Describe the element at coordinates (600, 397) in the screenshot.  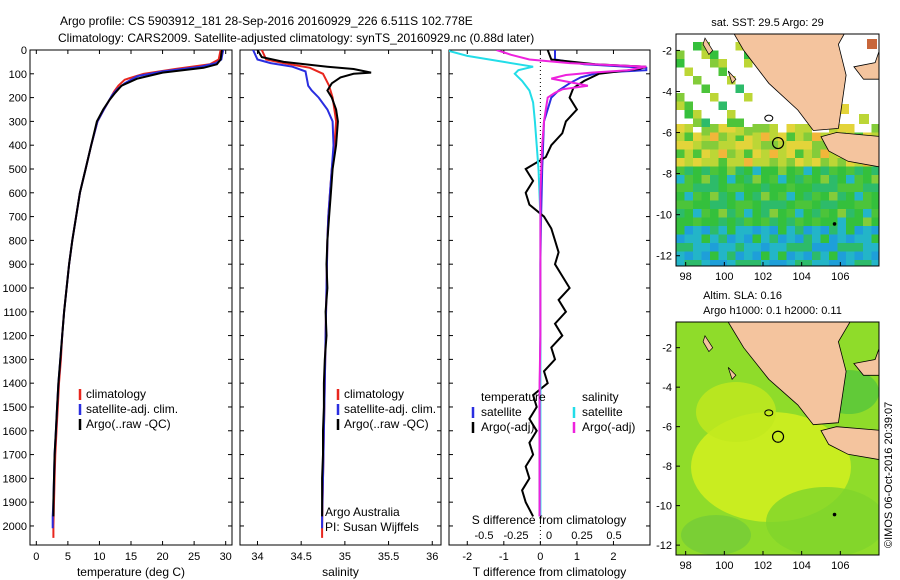
I see `legend-title-salinity: salinity` at that location.